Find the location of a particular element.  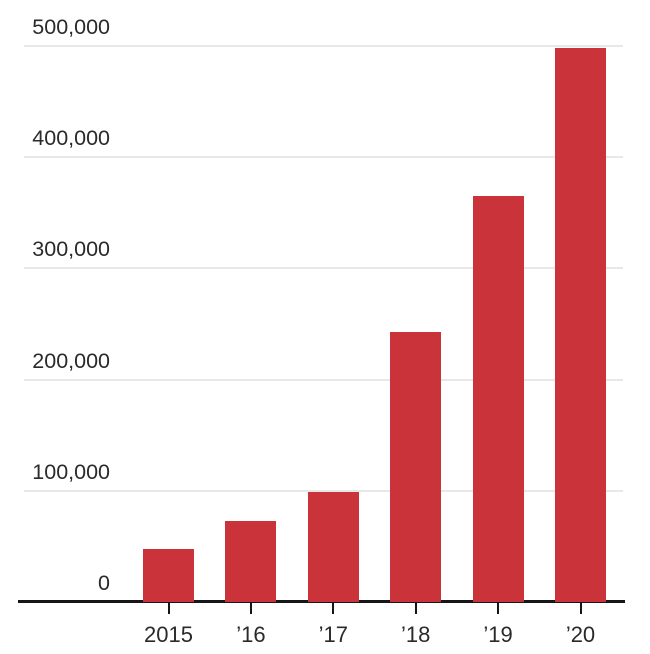

bar-2015 is located at coordinates (168, 575).